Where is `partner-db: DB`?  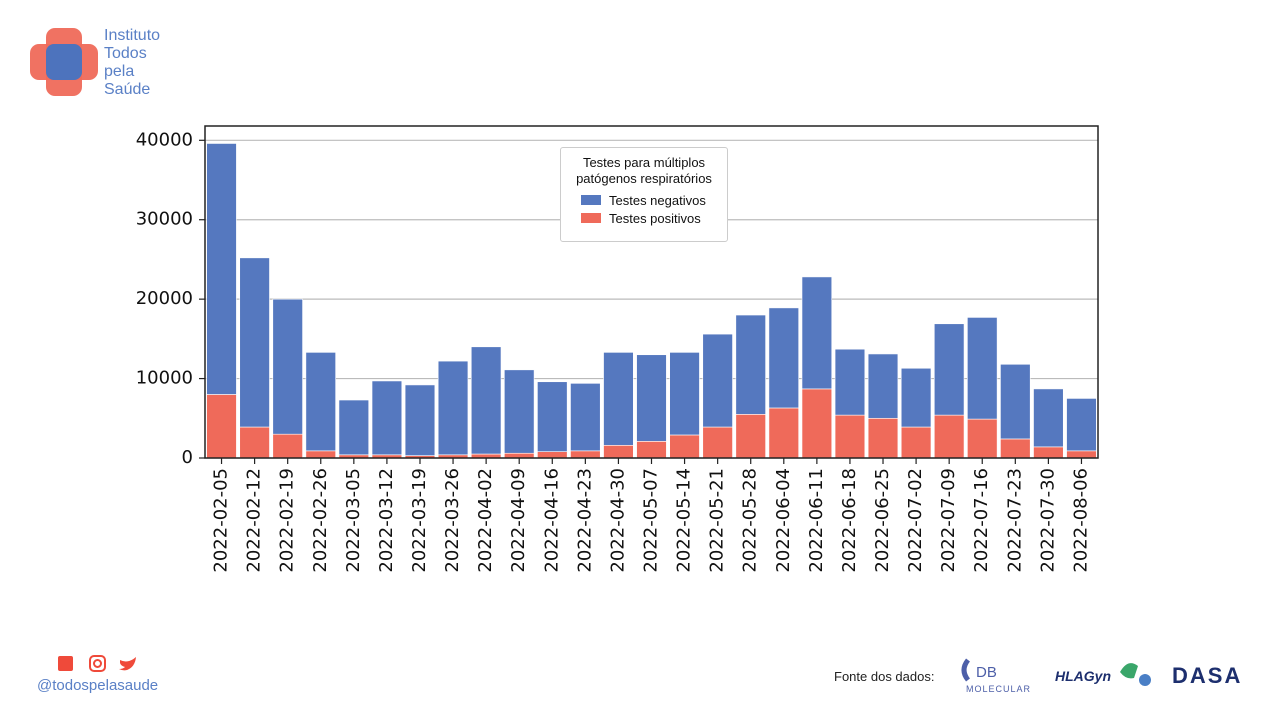 partner-db: DB is located at coordinates (986, 672).